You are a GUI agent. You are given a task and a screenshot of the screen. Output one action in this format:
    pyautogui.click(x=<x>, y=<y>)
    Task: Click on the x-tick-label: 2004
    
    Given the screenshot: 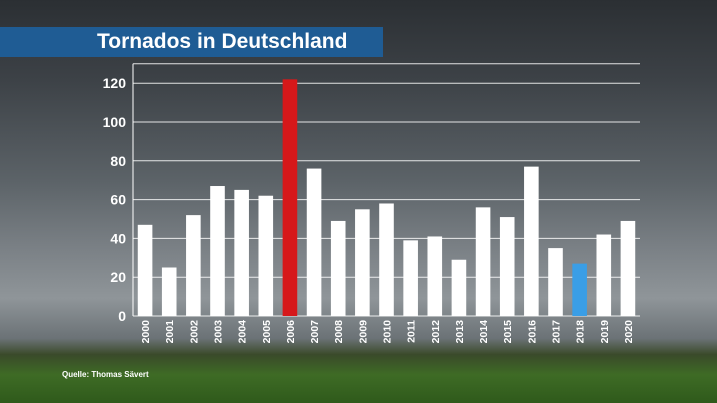 What is the action you would take?
    pyautogui.click(x=243, y=332)
    